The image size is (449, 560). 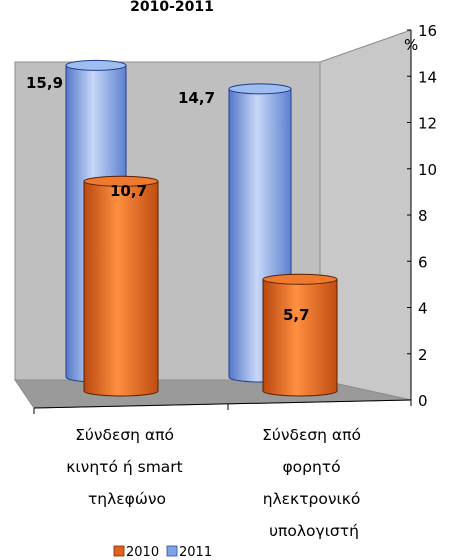 I want to click on legend-label-2010: 2010, so click(x=142, y=552).